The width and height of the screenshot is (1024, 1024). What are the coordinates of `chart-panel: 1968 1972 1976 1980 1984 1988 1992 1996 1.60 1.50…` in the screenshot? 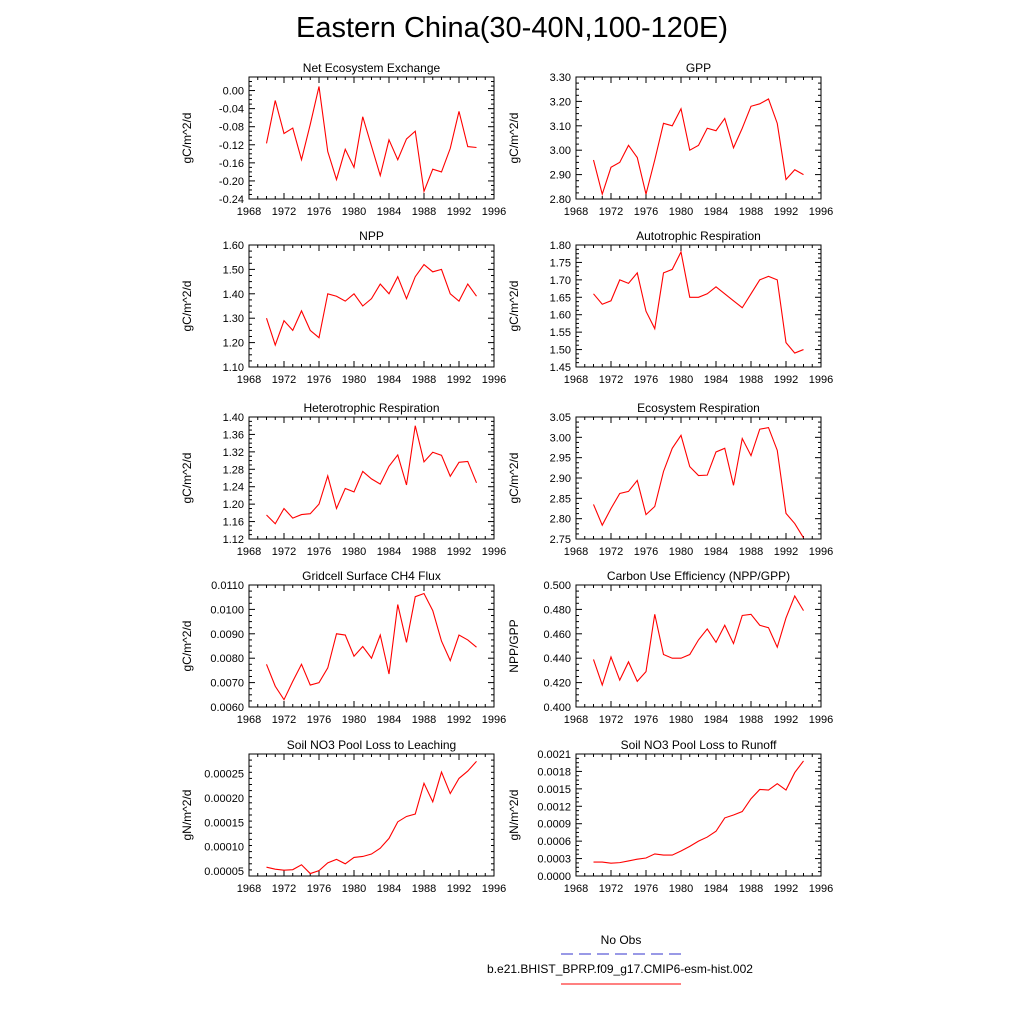 It's located at (343, 307).